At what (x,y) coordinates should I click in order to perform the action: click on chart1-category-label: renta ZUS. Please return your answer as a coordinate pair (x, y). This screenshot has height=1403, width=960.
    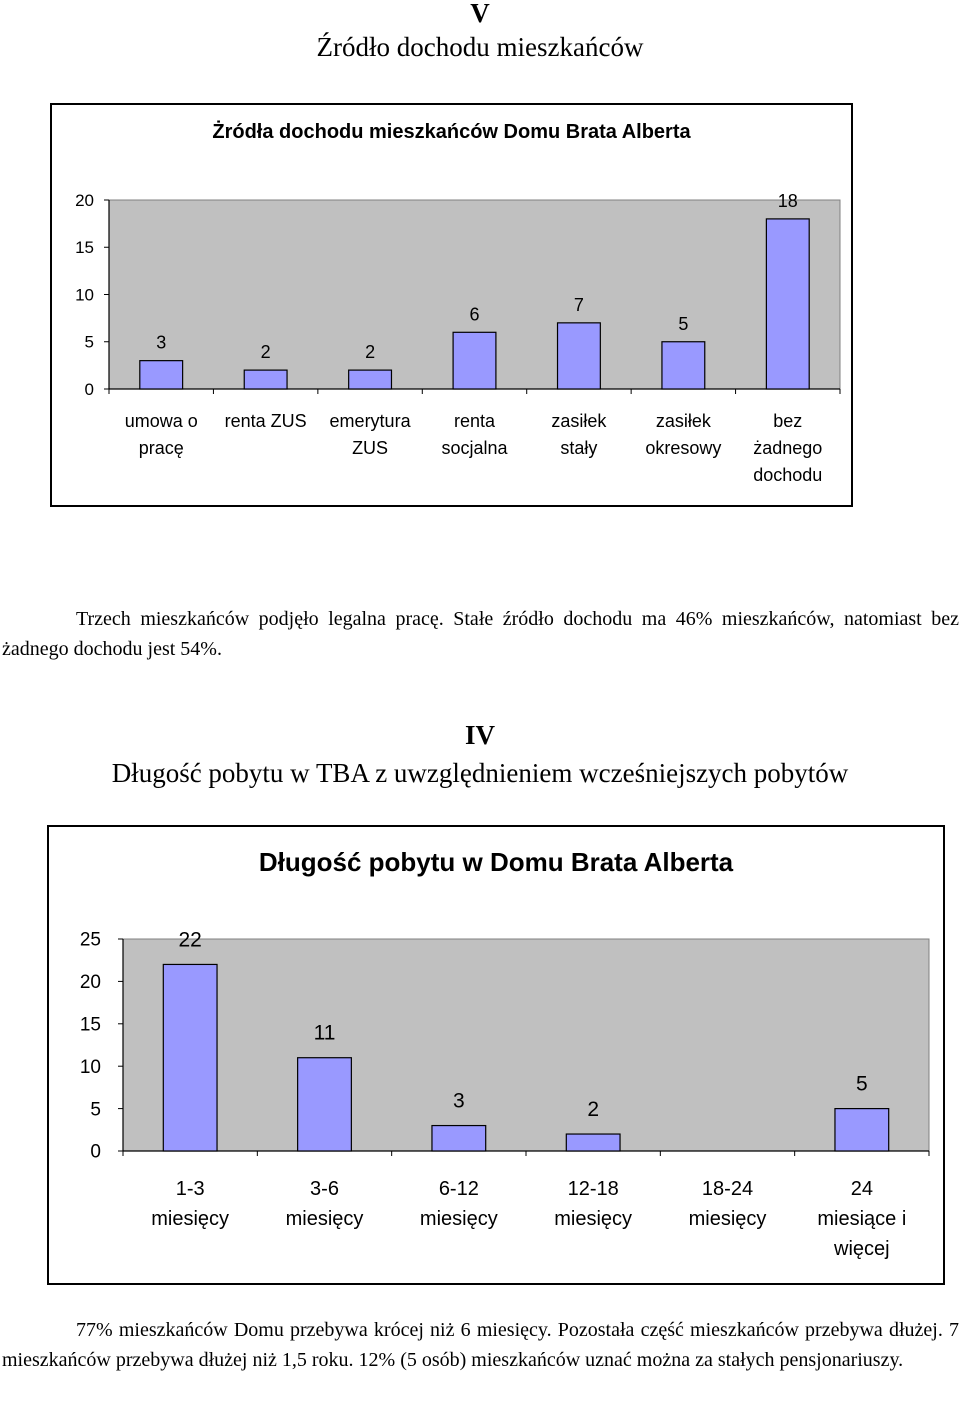
    Looking at the image, I should click on (266, 421).